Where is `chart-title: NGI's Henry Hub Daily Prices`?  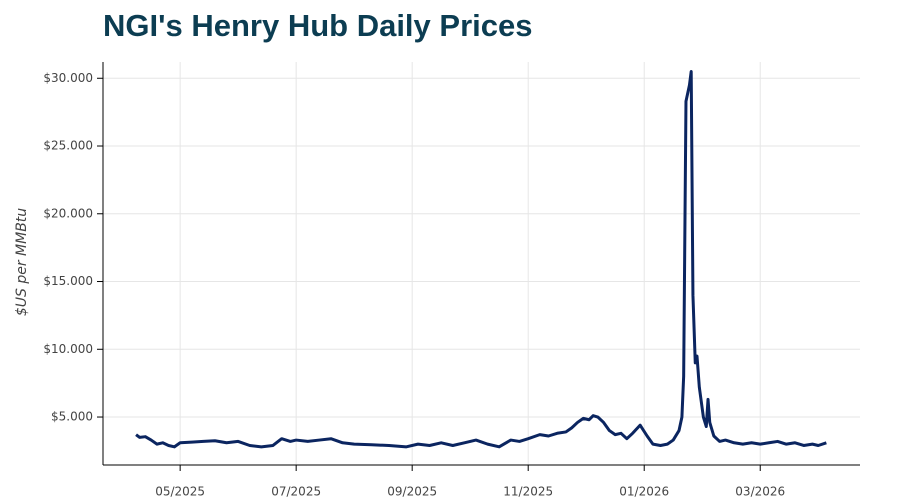 chart-title: NGI's Henry Hub Daily Prices is located at coordinates (317, 25).